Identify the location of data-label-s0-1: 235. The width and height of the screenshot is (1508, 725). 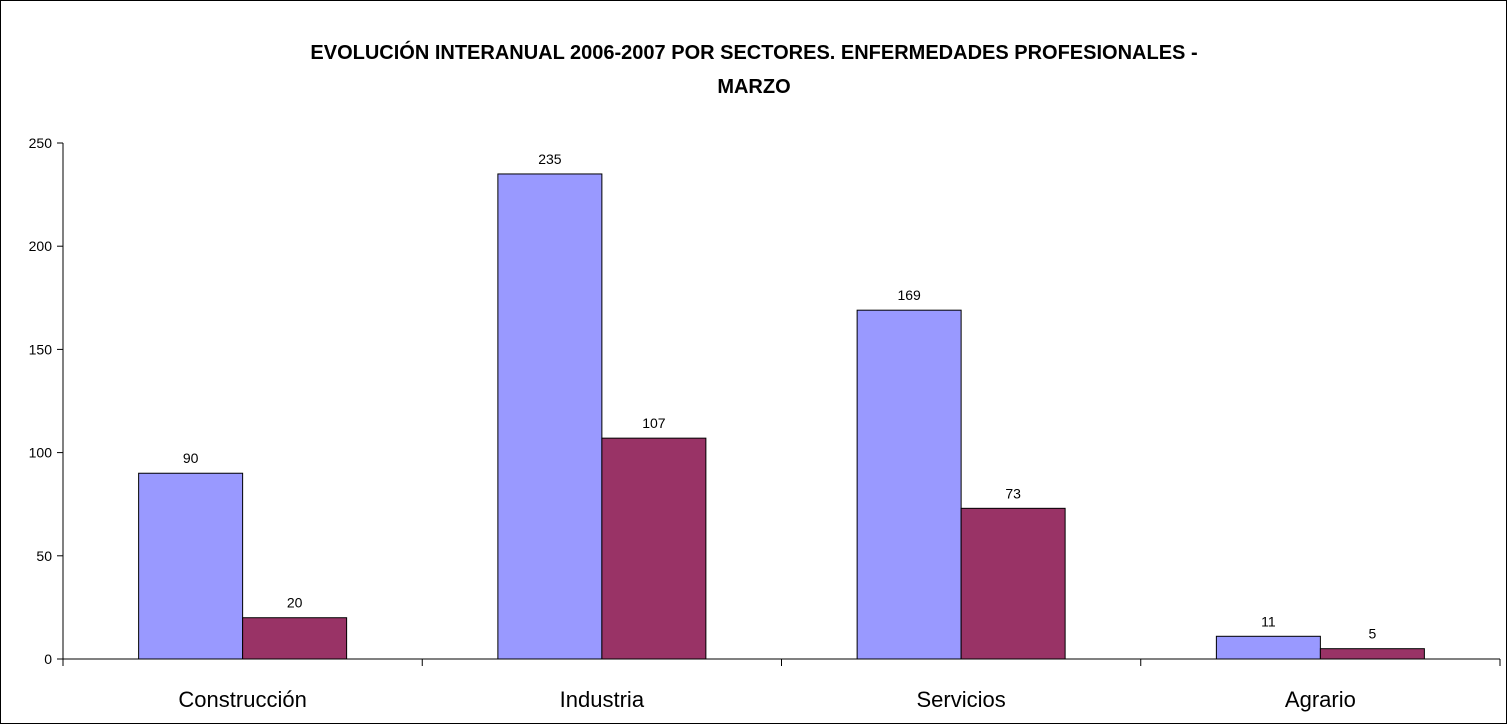
(550, 159).